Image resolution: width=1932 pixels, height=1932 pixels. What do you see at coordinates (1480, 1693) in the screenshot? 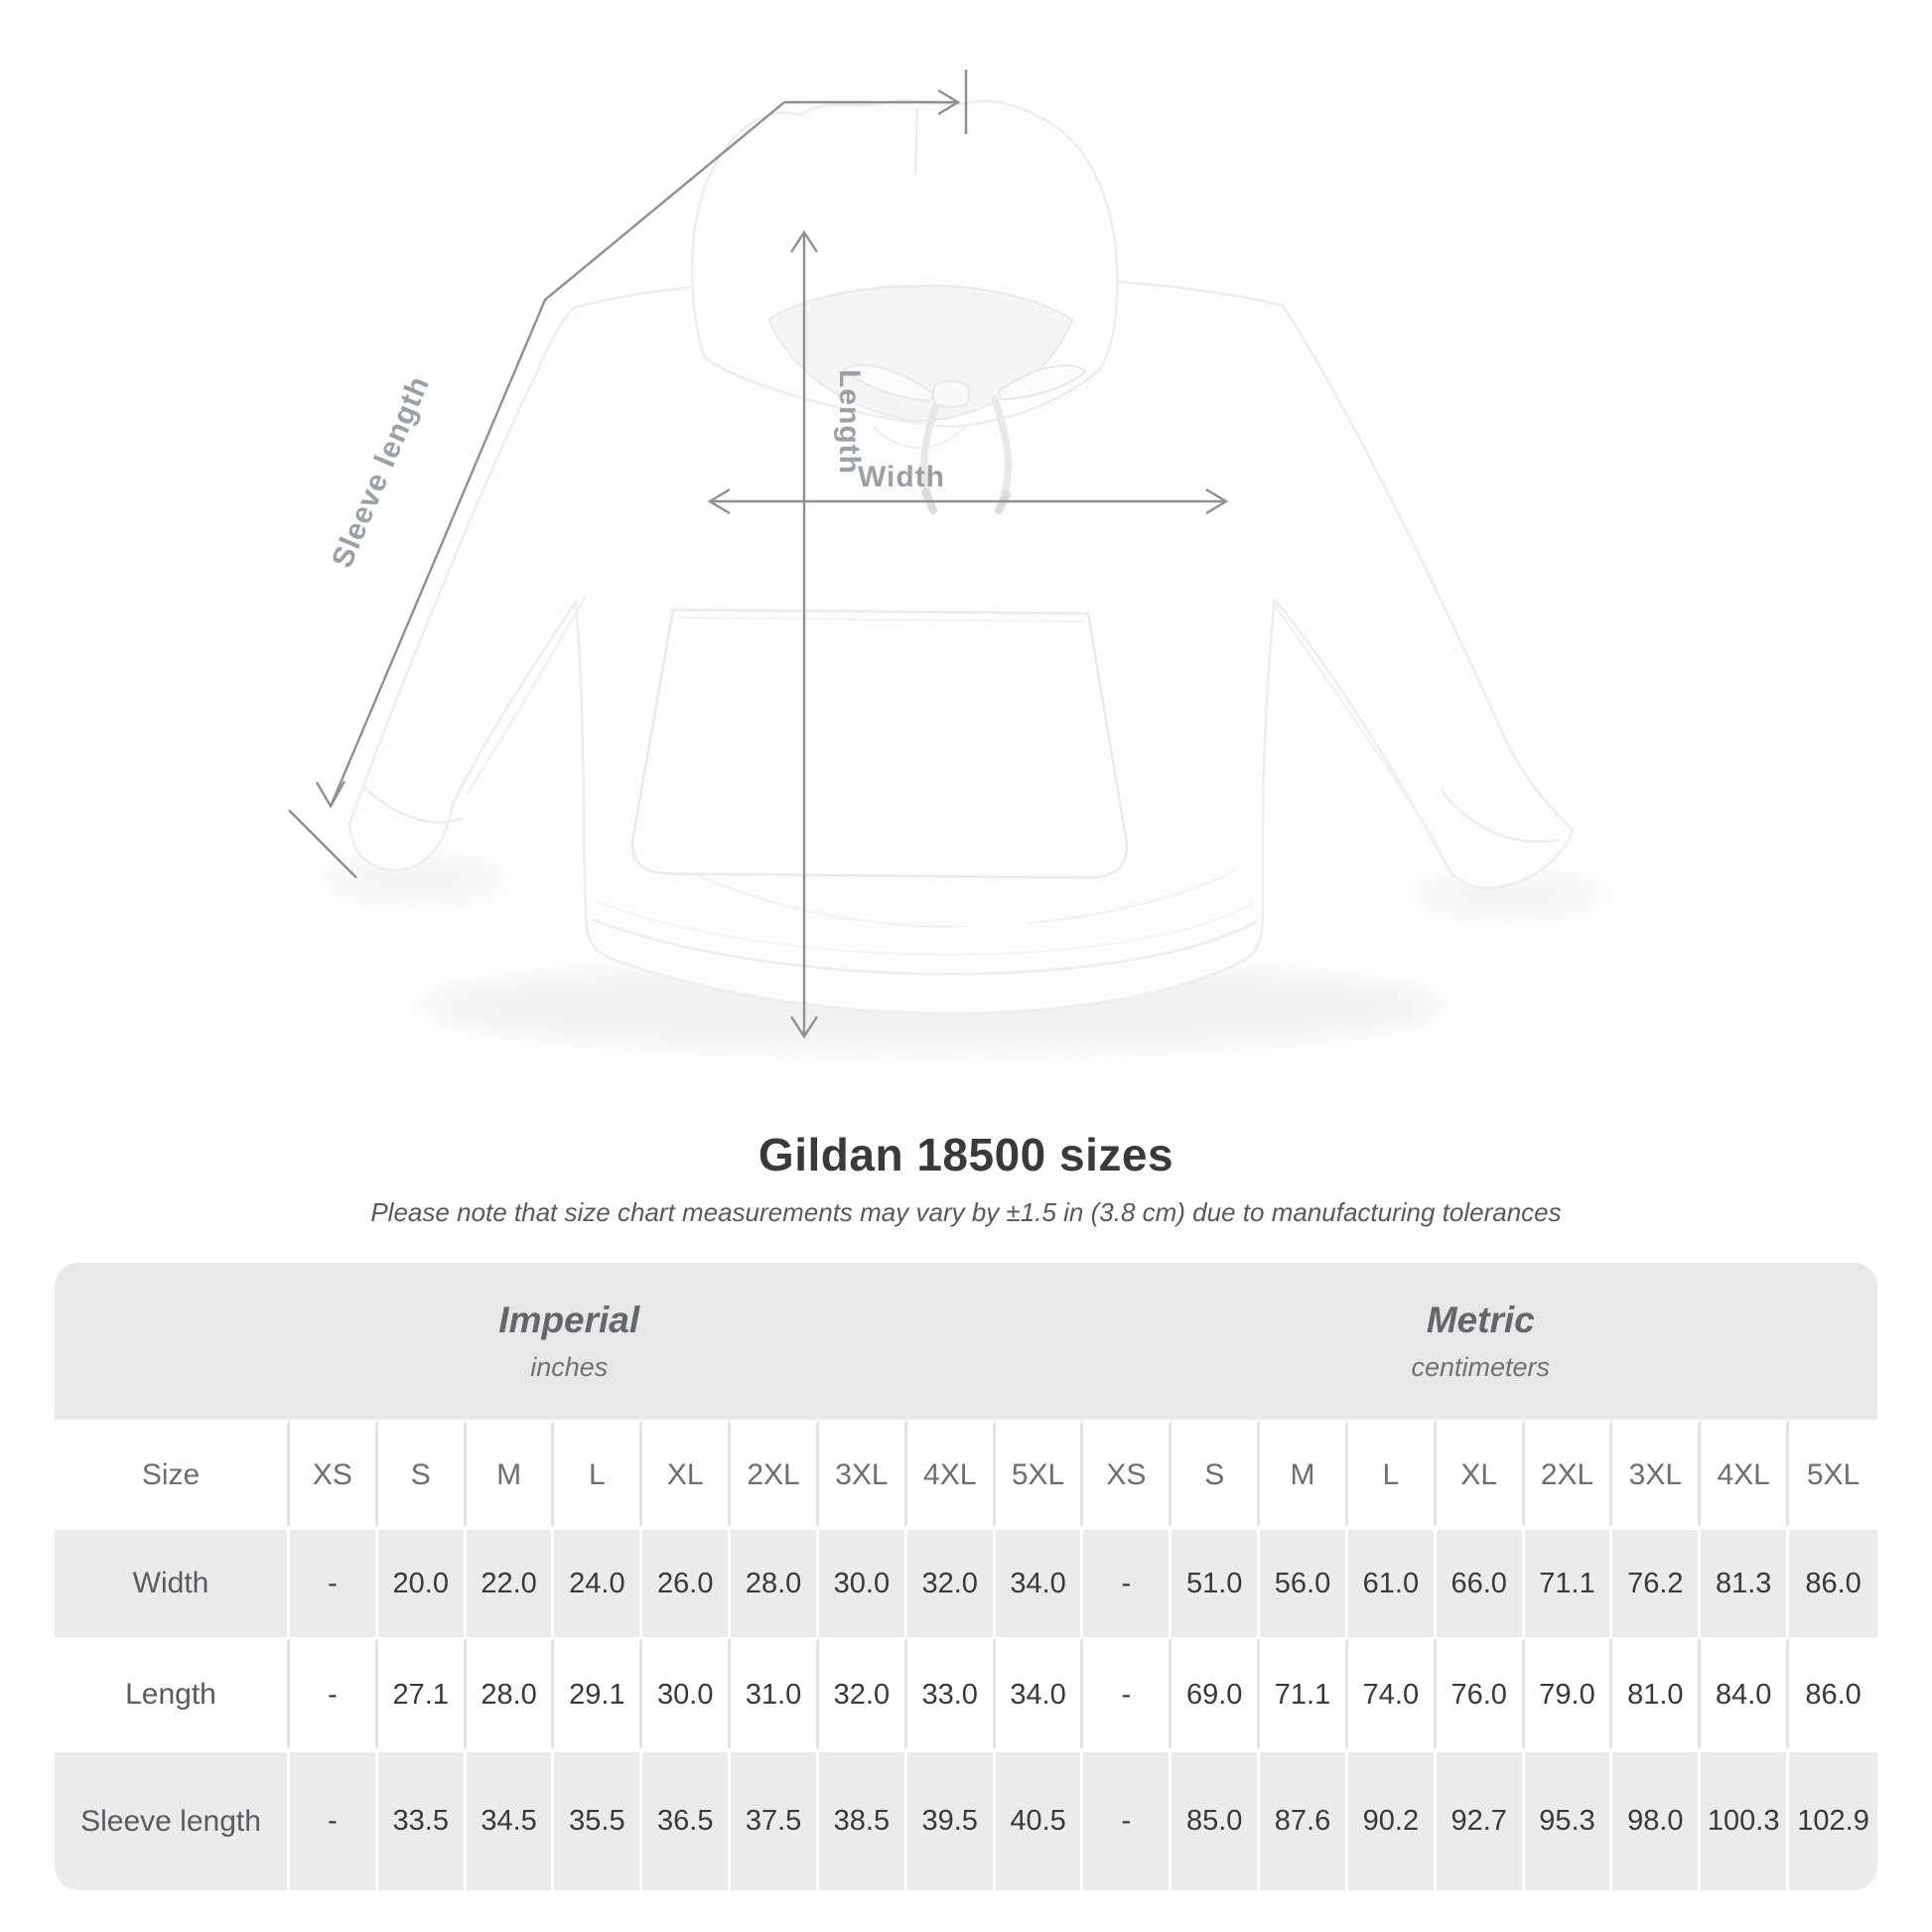
I see `value-cell: 76.0` at bounding box center [1480, 1693].